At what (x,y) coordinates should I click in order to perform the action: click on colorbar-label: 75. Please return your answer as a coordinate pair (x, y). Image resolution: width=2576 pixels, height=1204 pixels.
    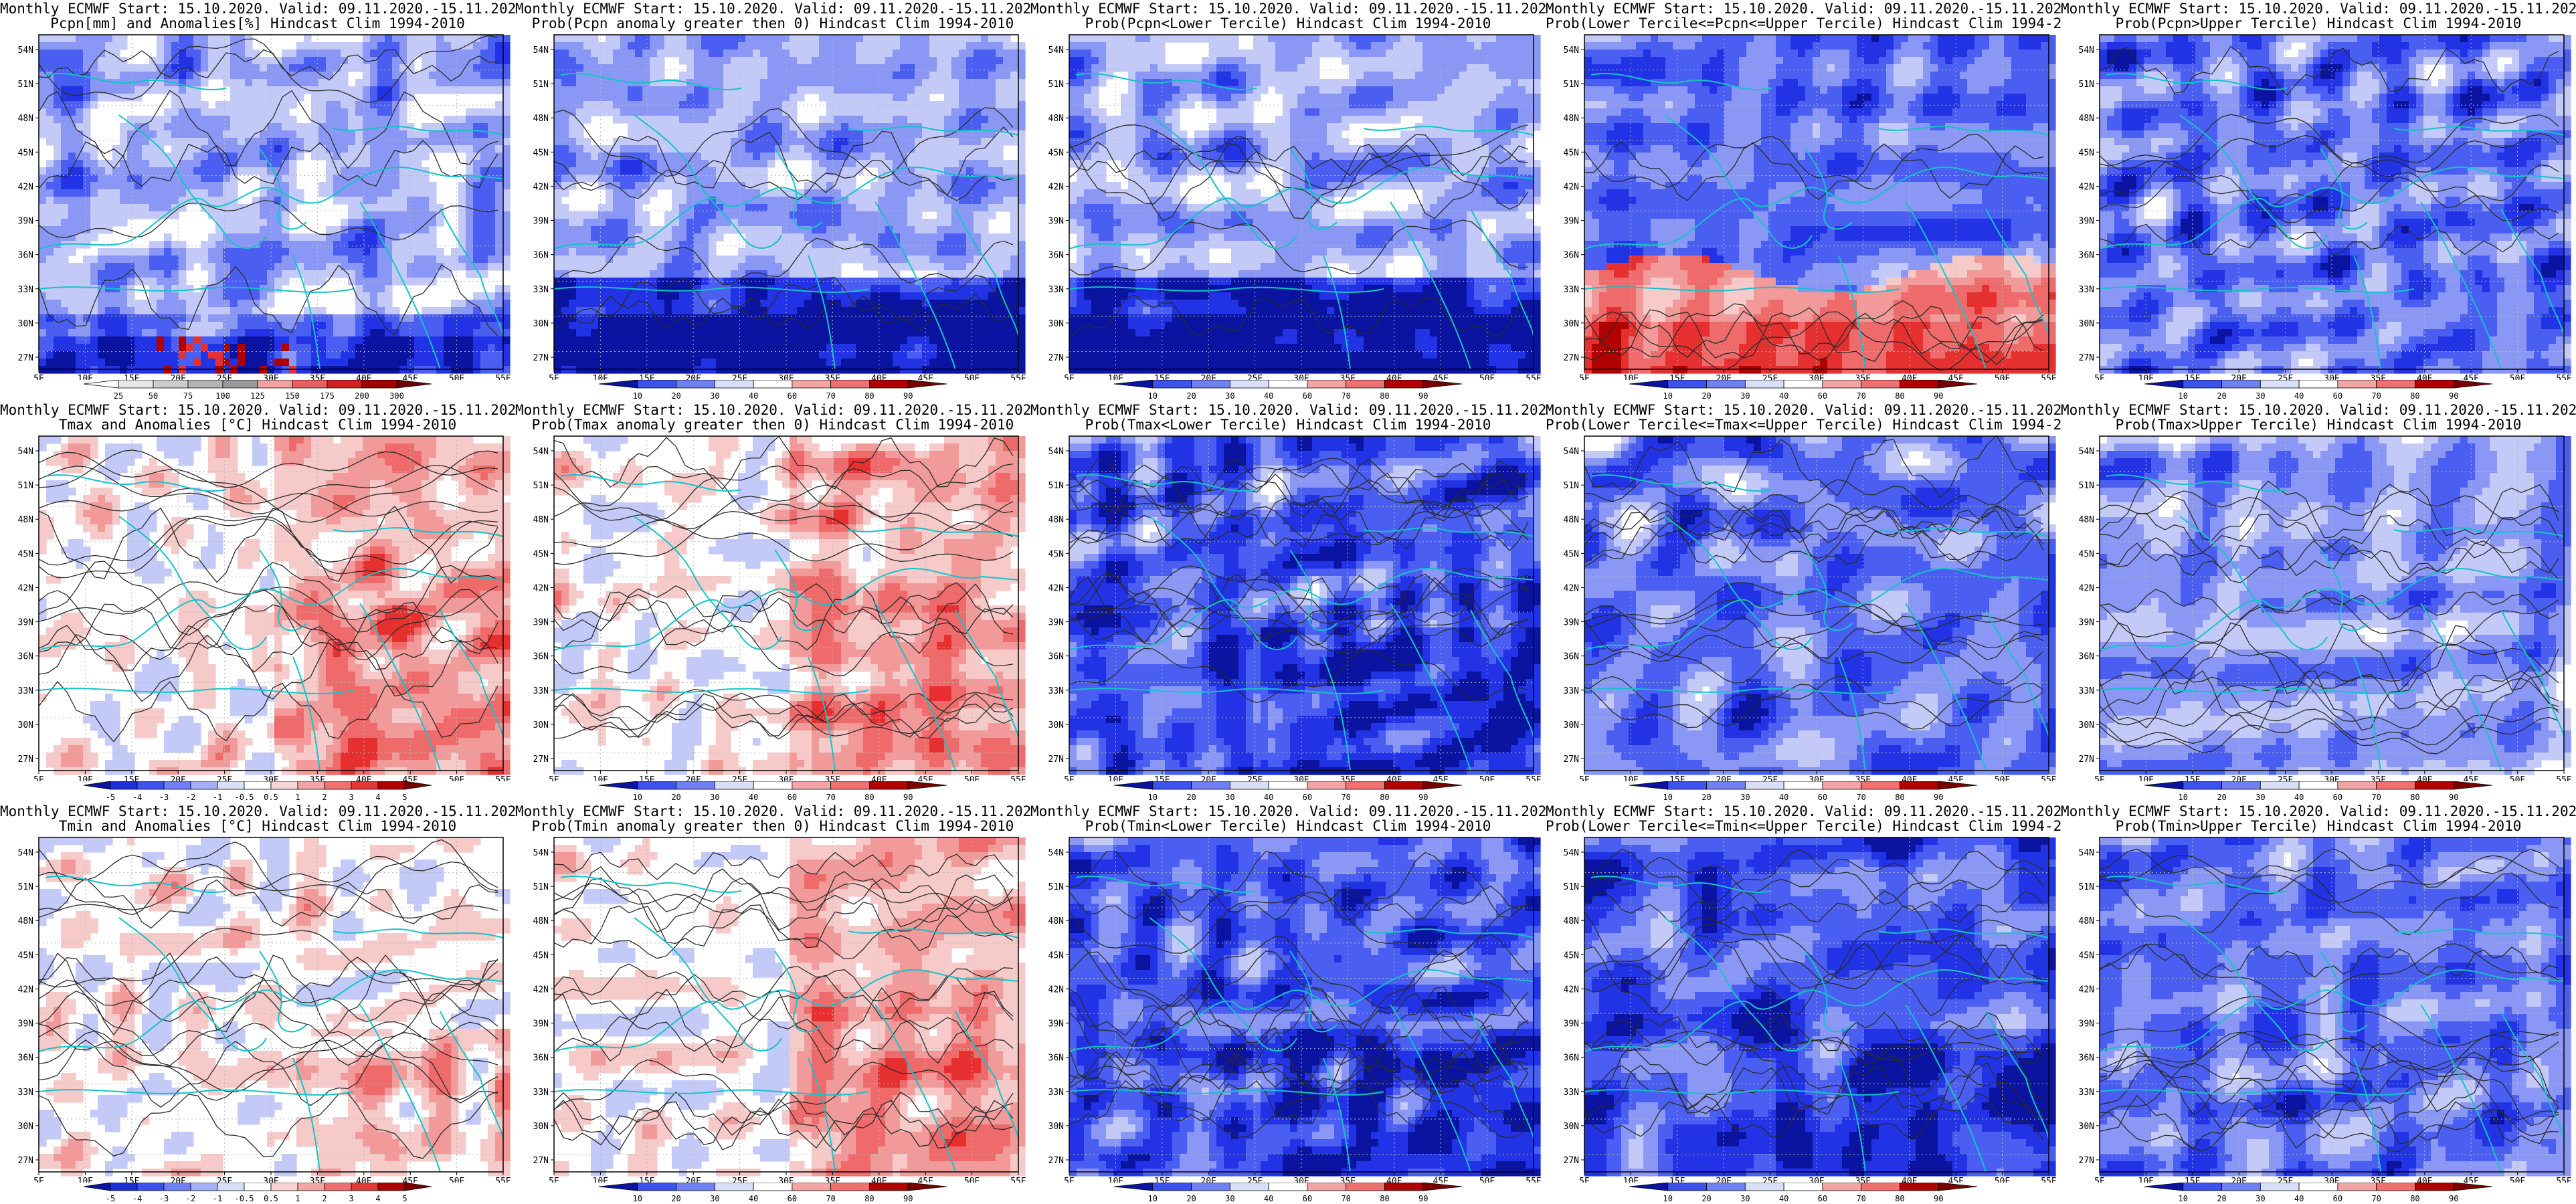
    Looking at the image, I should click on (188, 396).